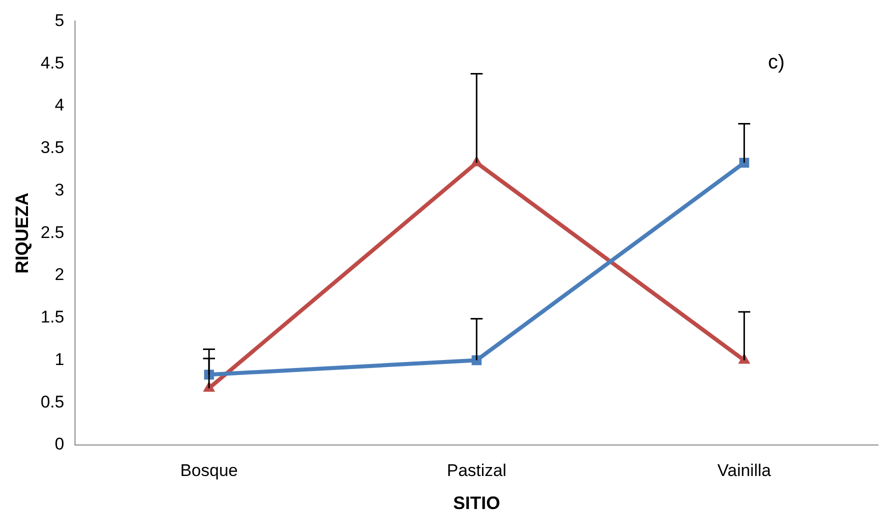  What do you see at coordinates (52, 148) in the screenshot?
I see `y-tick-label: 3.5` at bounding box center [52, 148].